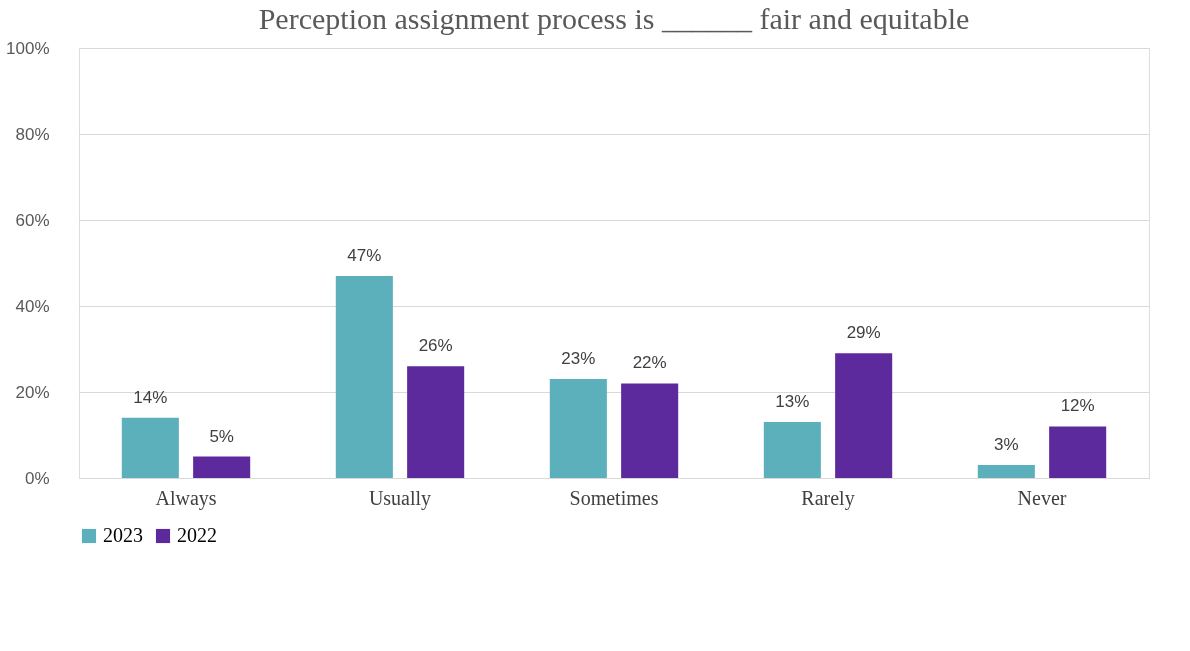 The height and width of the screenshot is (651, 1190). I want to click on y-tick-label: 40%, so click(32, 306).